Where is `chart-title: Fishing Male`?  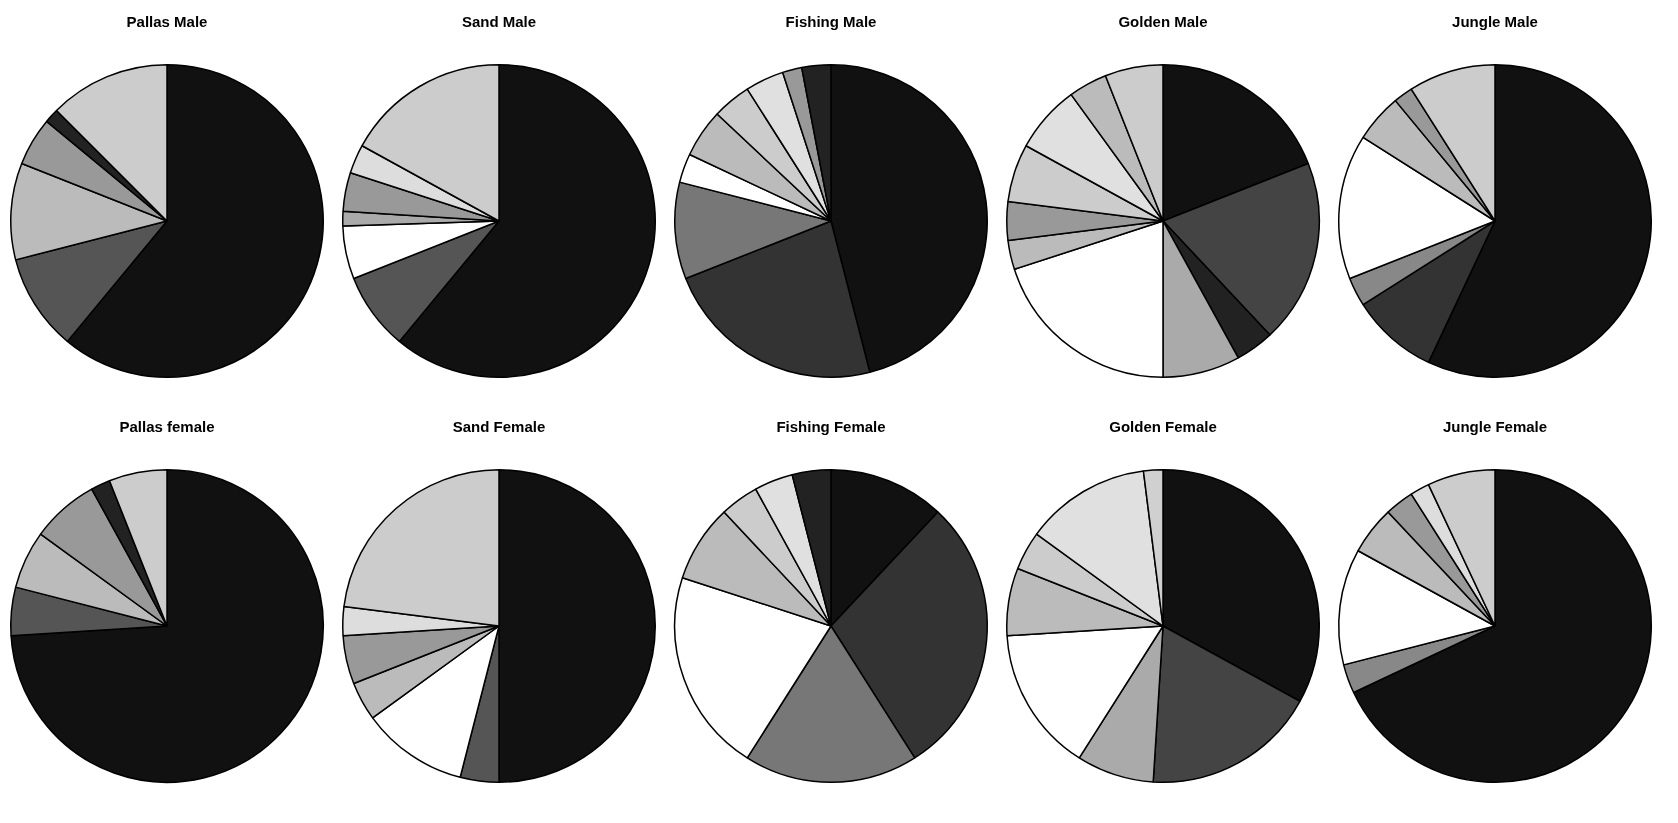
chart-title: Fishing Male is located at coordinates (831, 22).